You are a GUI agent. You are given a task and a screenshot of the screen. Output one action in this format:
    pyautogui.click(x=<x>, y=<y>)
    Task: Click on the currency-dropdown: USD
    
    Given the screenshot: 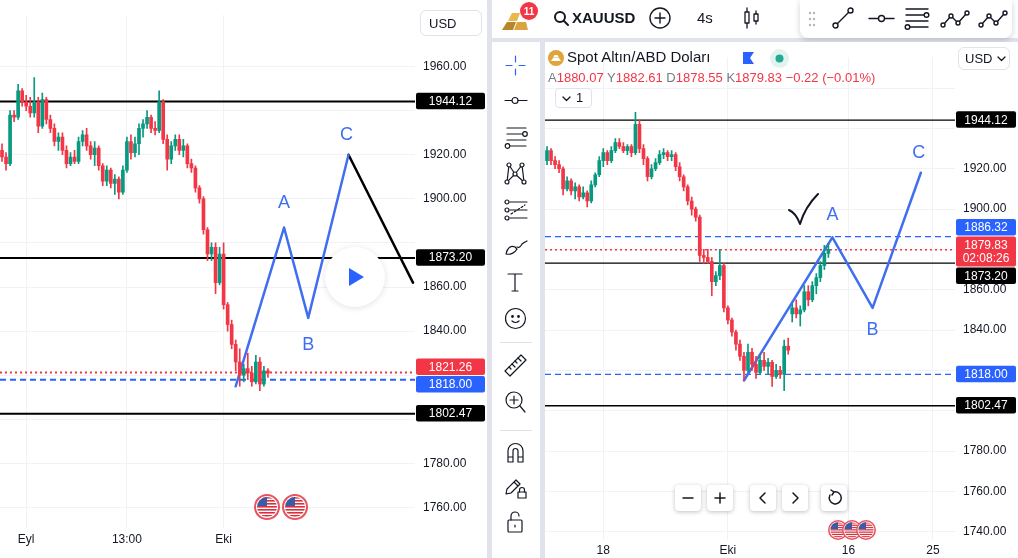 What is the action you would take?
    pyautogui.click(x=984, y=58)
    